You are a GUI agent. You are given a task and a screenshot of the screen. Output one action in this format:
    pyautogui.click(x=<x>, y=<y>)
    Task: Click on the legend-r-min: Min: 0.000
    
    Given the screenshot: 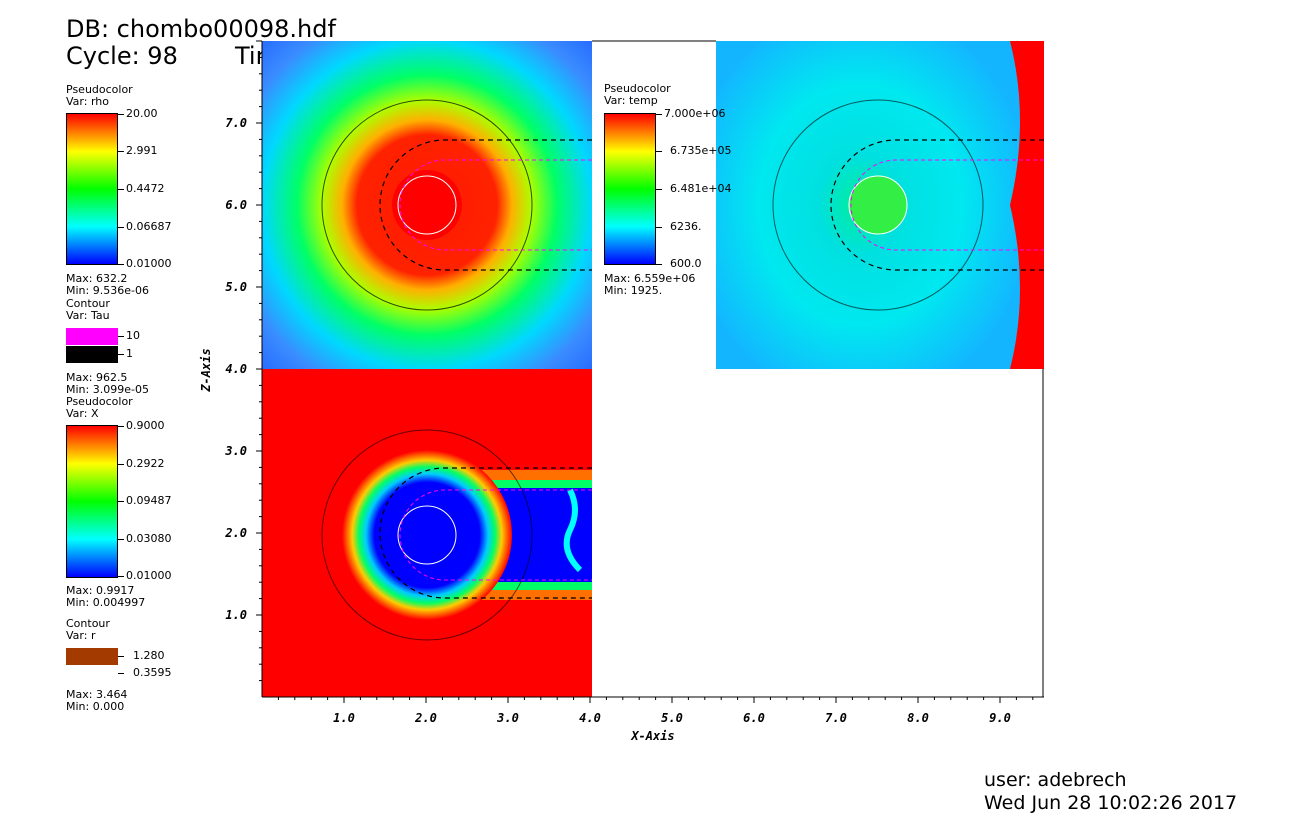 What is the action you would take?
    pyautogui.click(x=95, y=706)
    